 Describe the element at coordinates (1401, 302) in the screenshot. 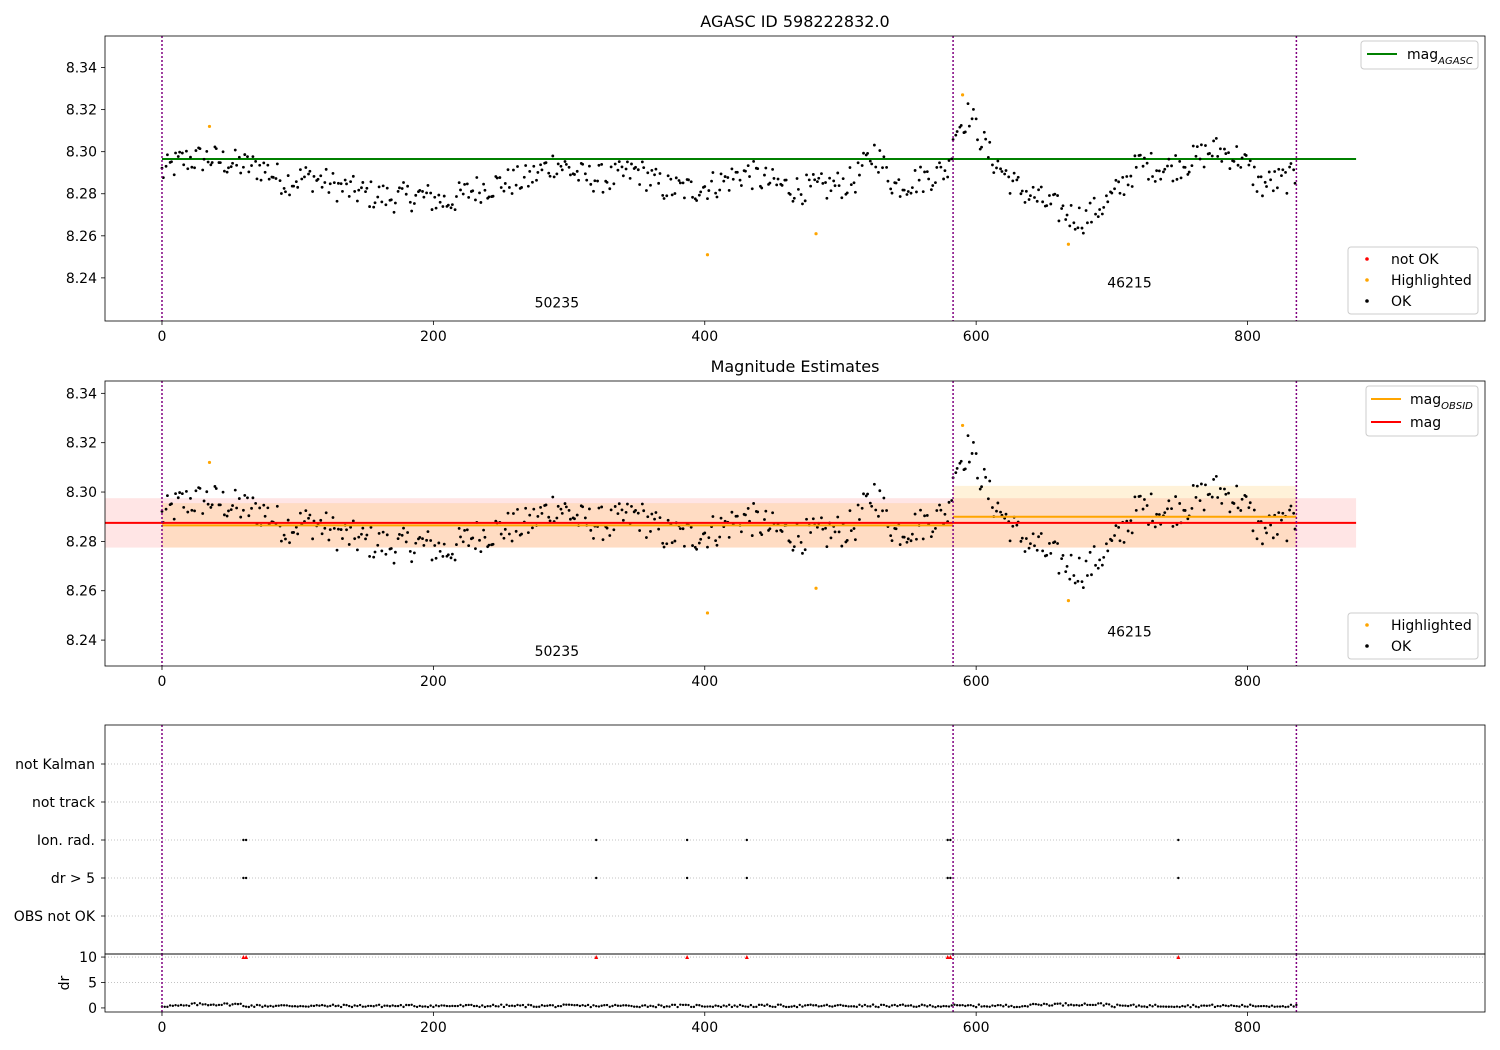

I see `legend-label-ok: OK` at that location.